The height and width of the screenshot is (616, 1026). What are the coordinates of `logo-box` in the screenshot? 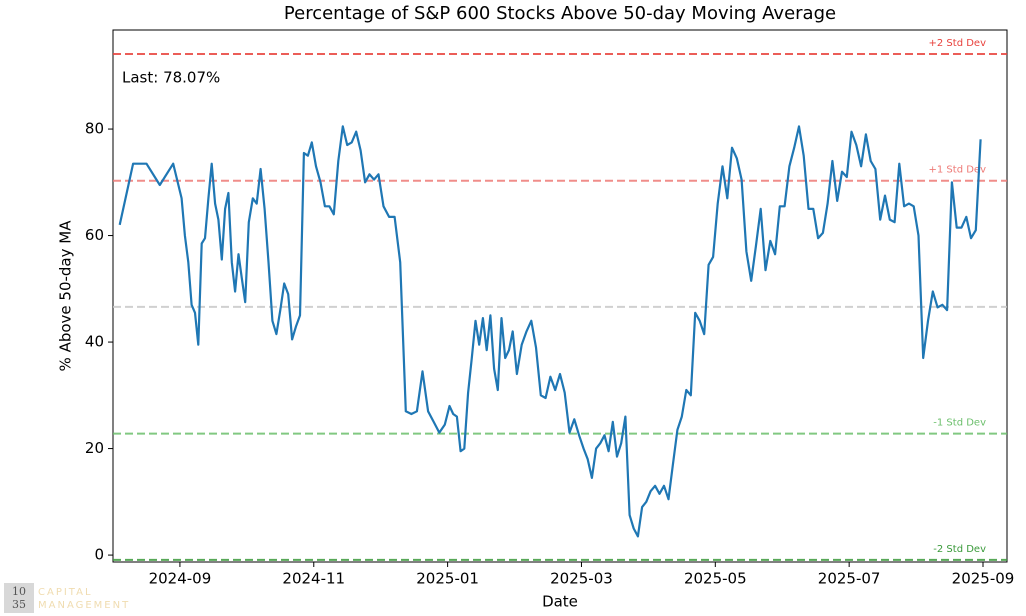 It's located at (19, 598).